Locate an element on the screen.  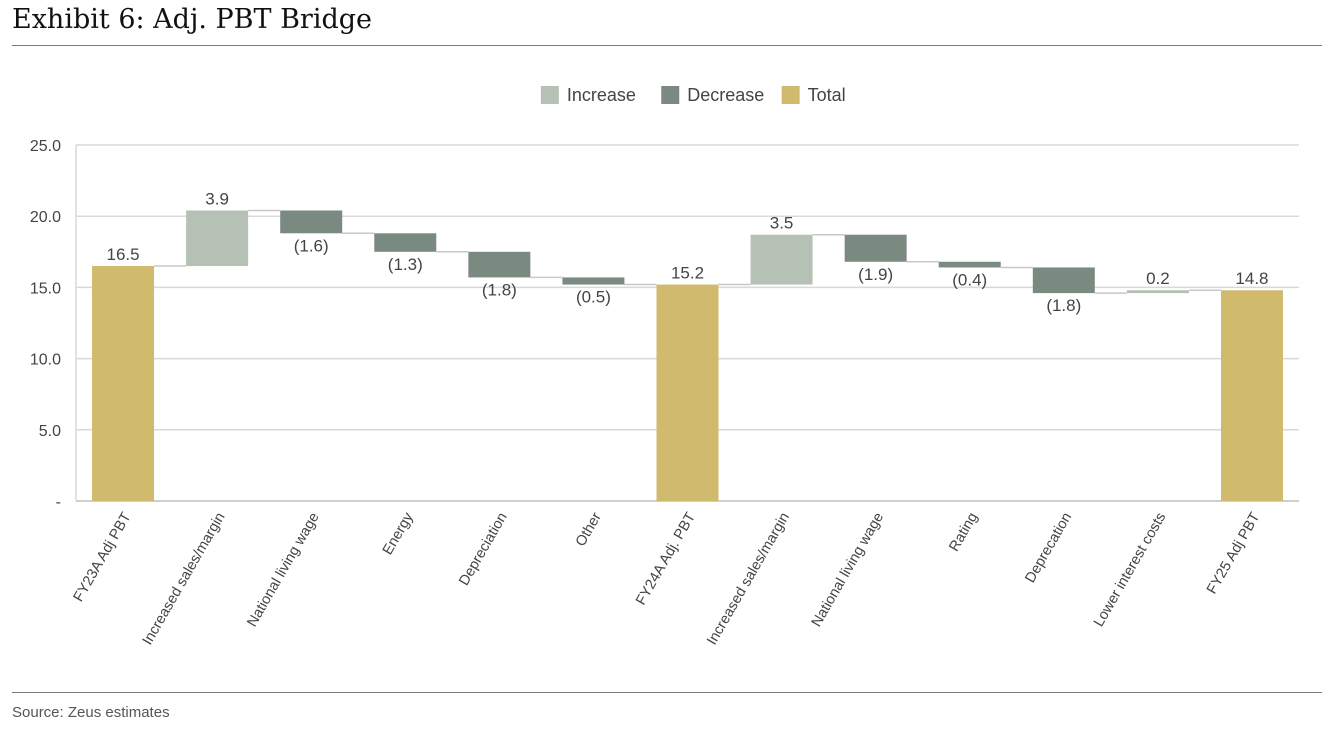
x-tick-label: Deprecation is located at coordinates (1048, 548).